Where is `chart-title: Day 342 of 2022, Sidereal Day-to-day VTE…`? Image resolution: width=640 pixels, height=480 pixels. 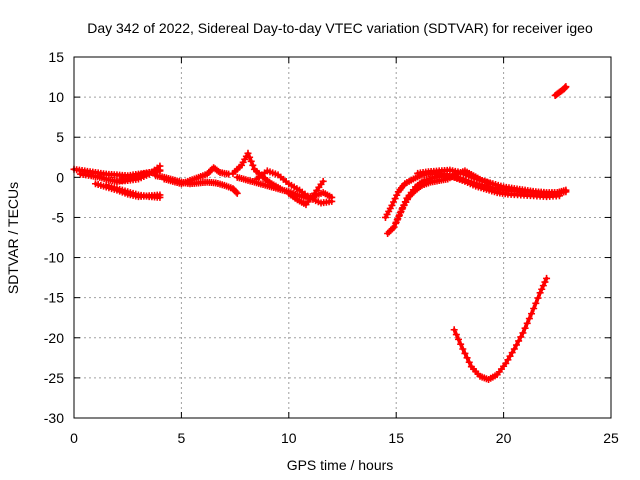
chart-title: Day 342 of 2022, Sidereal Day-to-day VTE… is located at coordinates (340, 28).